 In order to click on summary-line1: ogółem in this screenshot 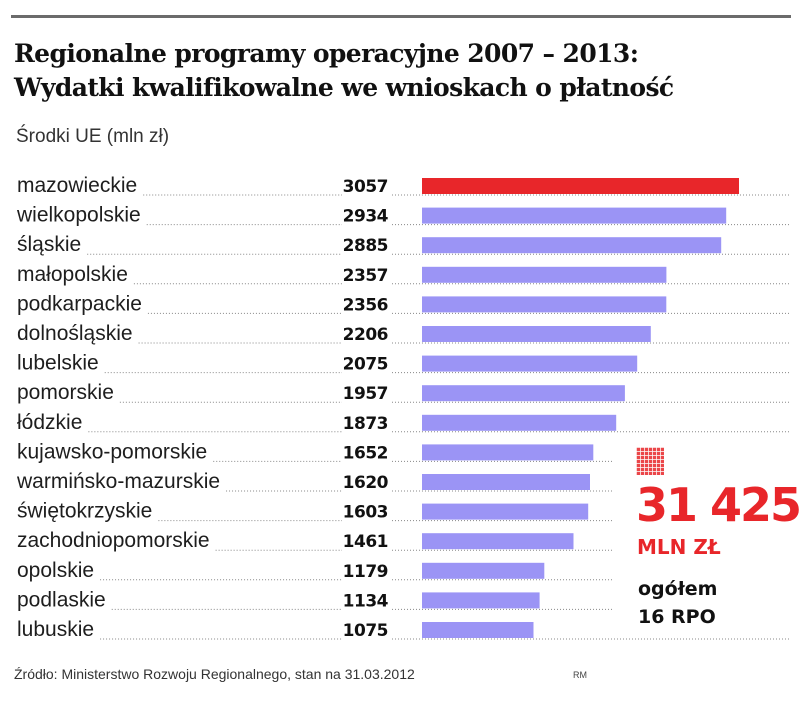, I will do `click(678, 589)`.